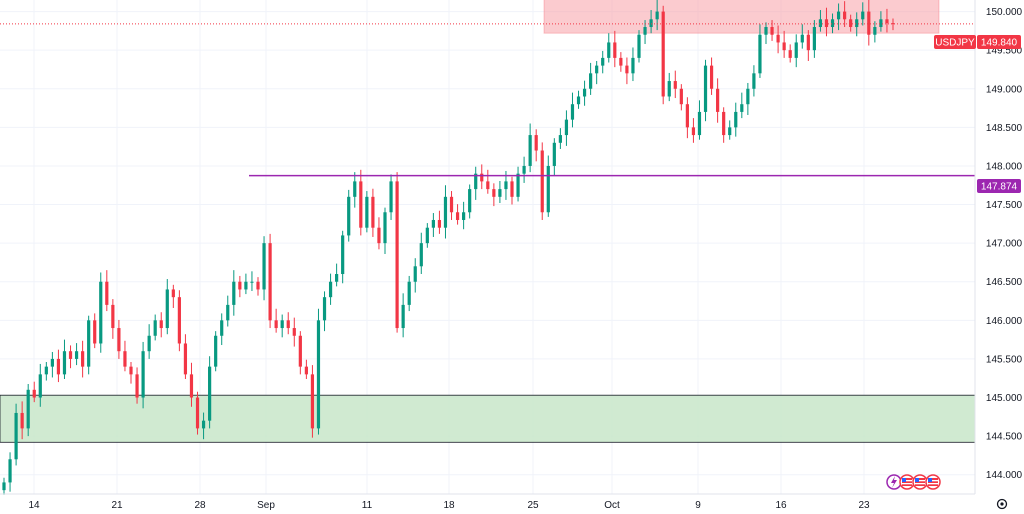  I want to click on y-tick-label: 149.500, so click(1004, 51).